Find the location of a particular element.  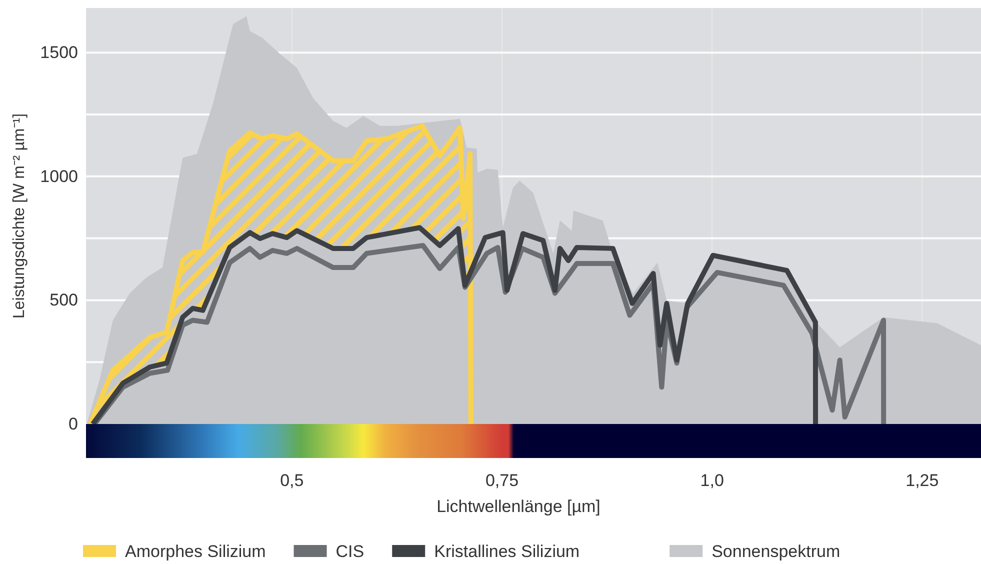

y-tick-label: 1000 is located at coordinates (59, 176).